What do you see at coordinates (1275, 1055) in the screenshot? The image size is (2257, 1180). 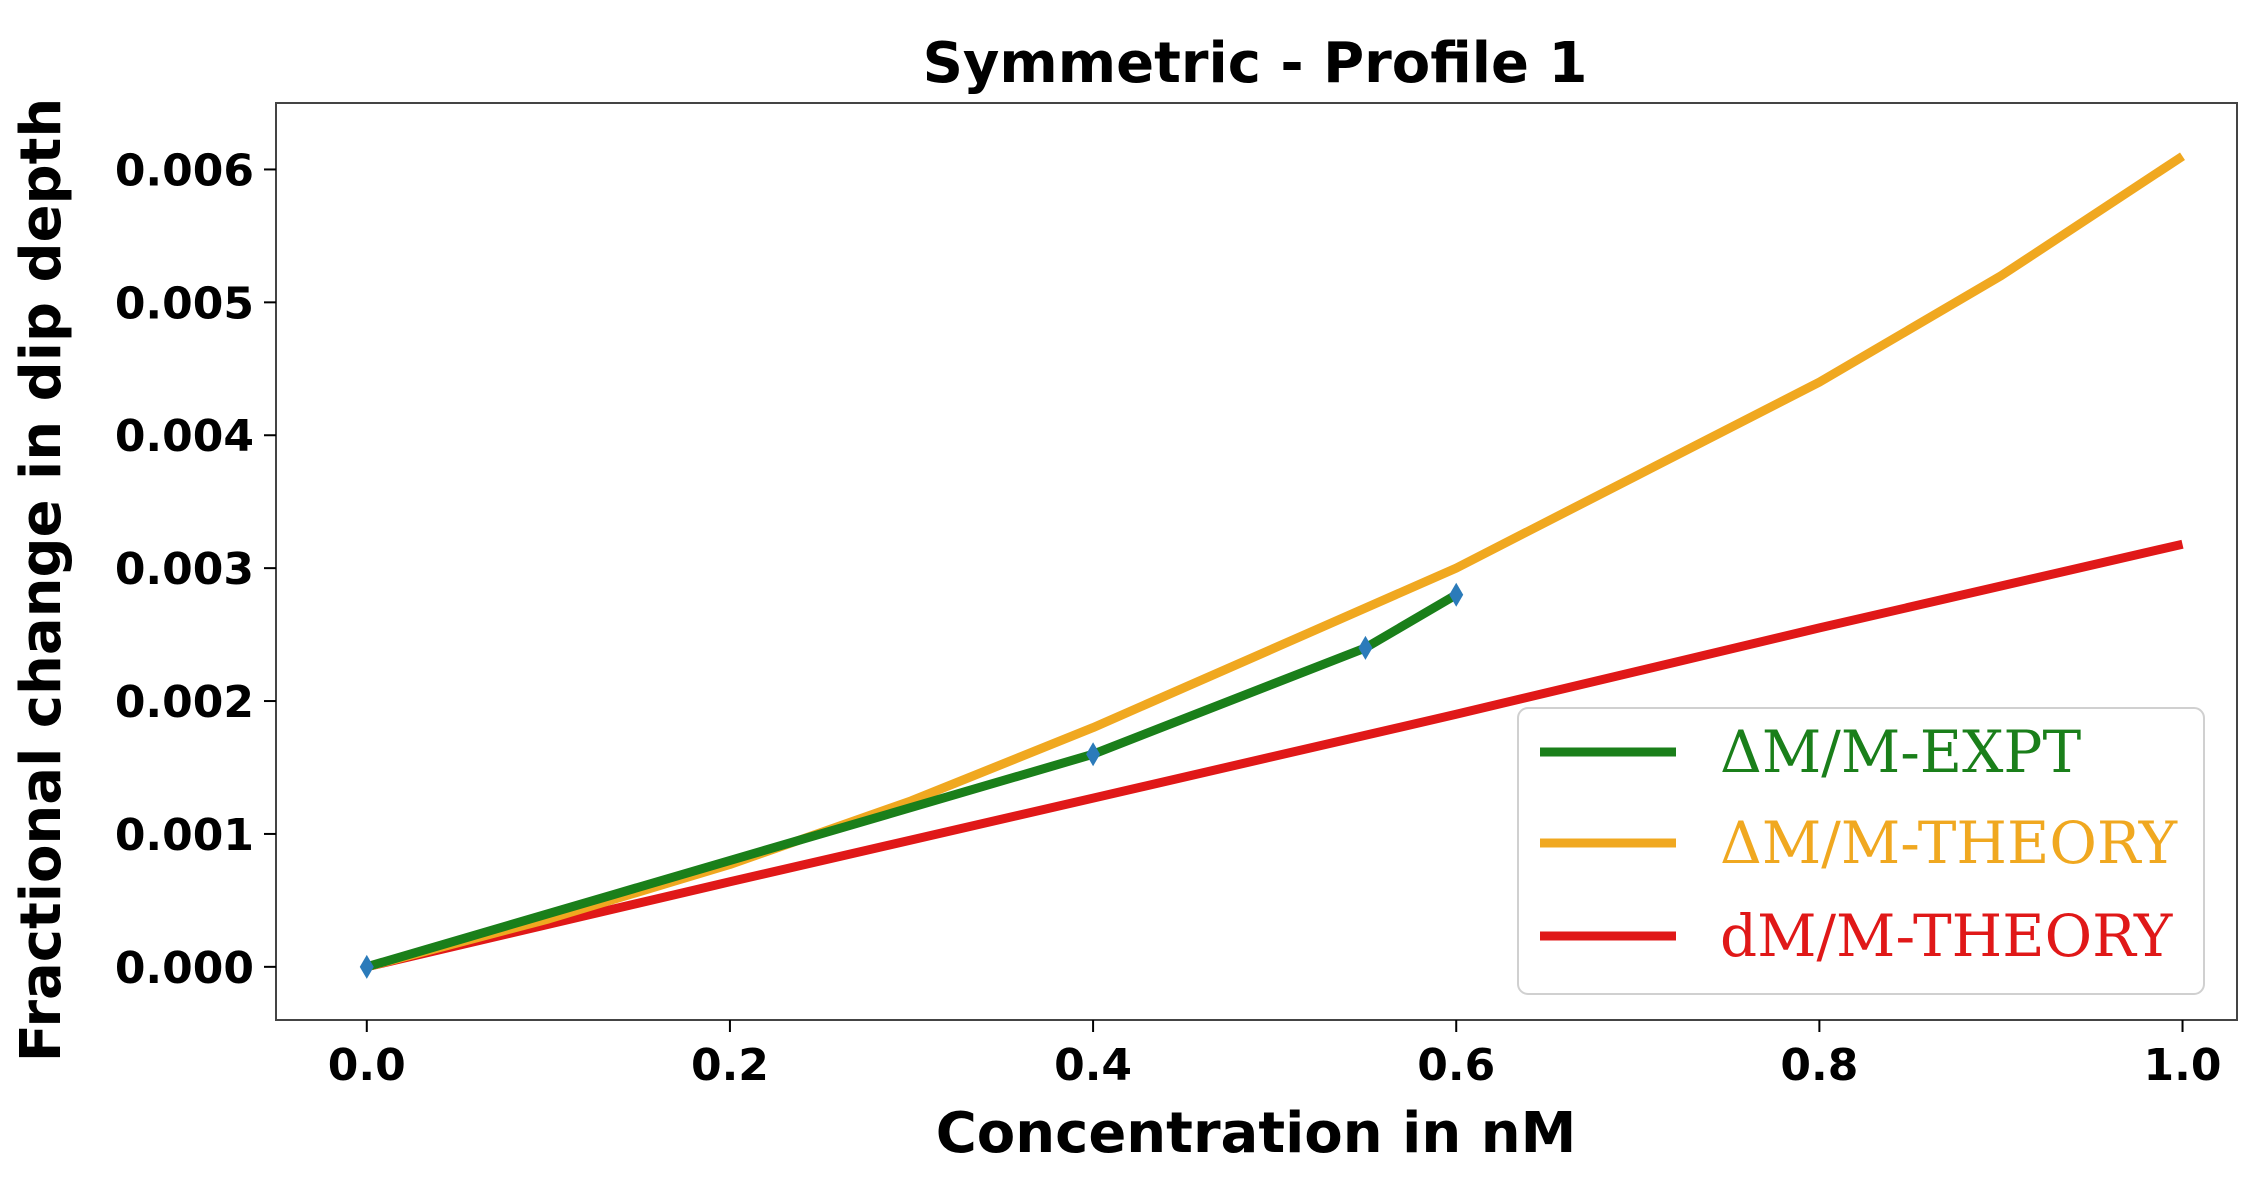 I see `x-axis: 0.0 0.2 0.4 0.6 0.8 1.0` at bounding box center [1275, 1055].